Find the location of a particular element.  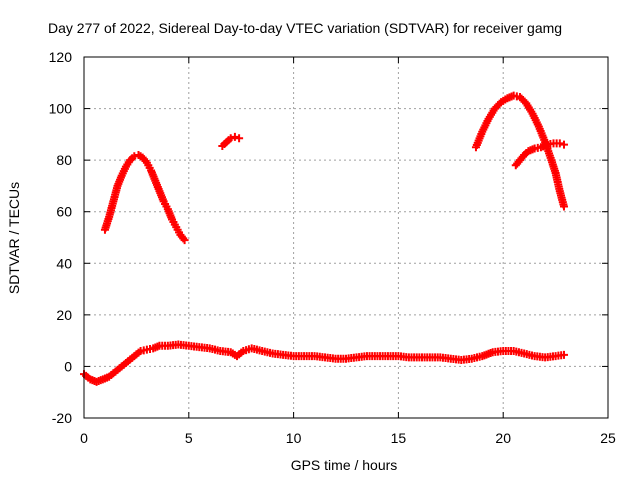

x-tick-label: 25 is located at coordinates (608, 438).